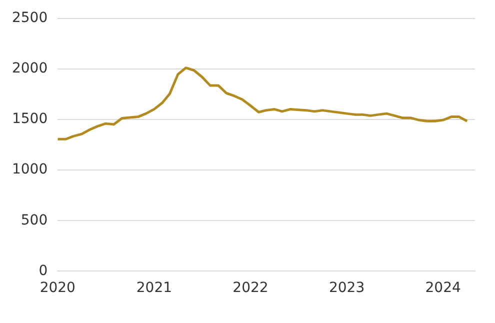  Describe the element at coordinates (30, 170) in the screenshot. I see `y-tick-label: 1000` at that location.